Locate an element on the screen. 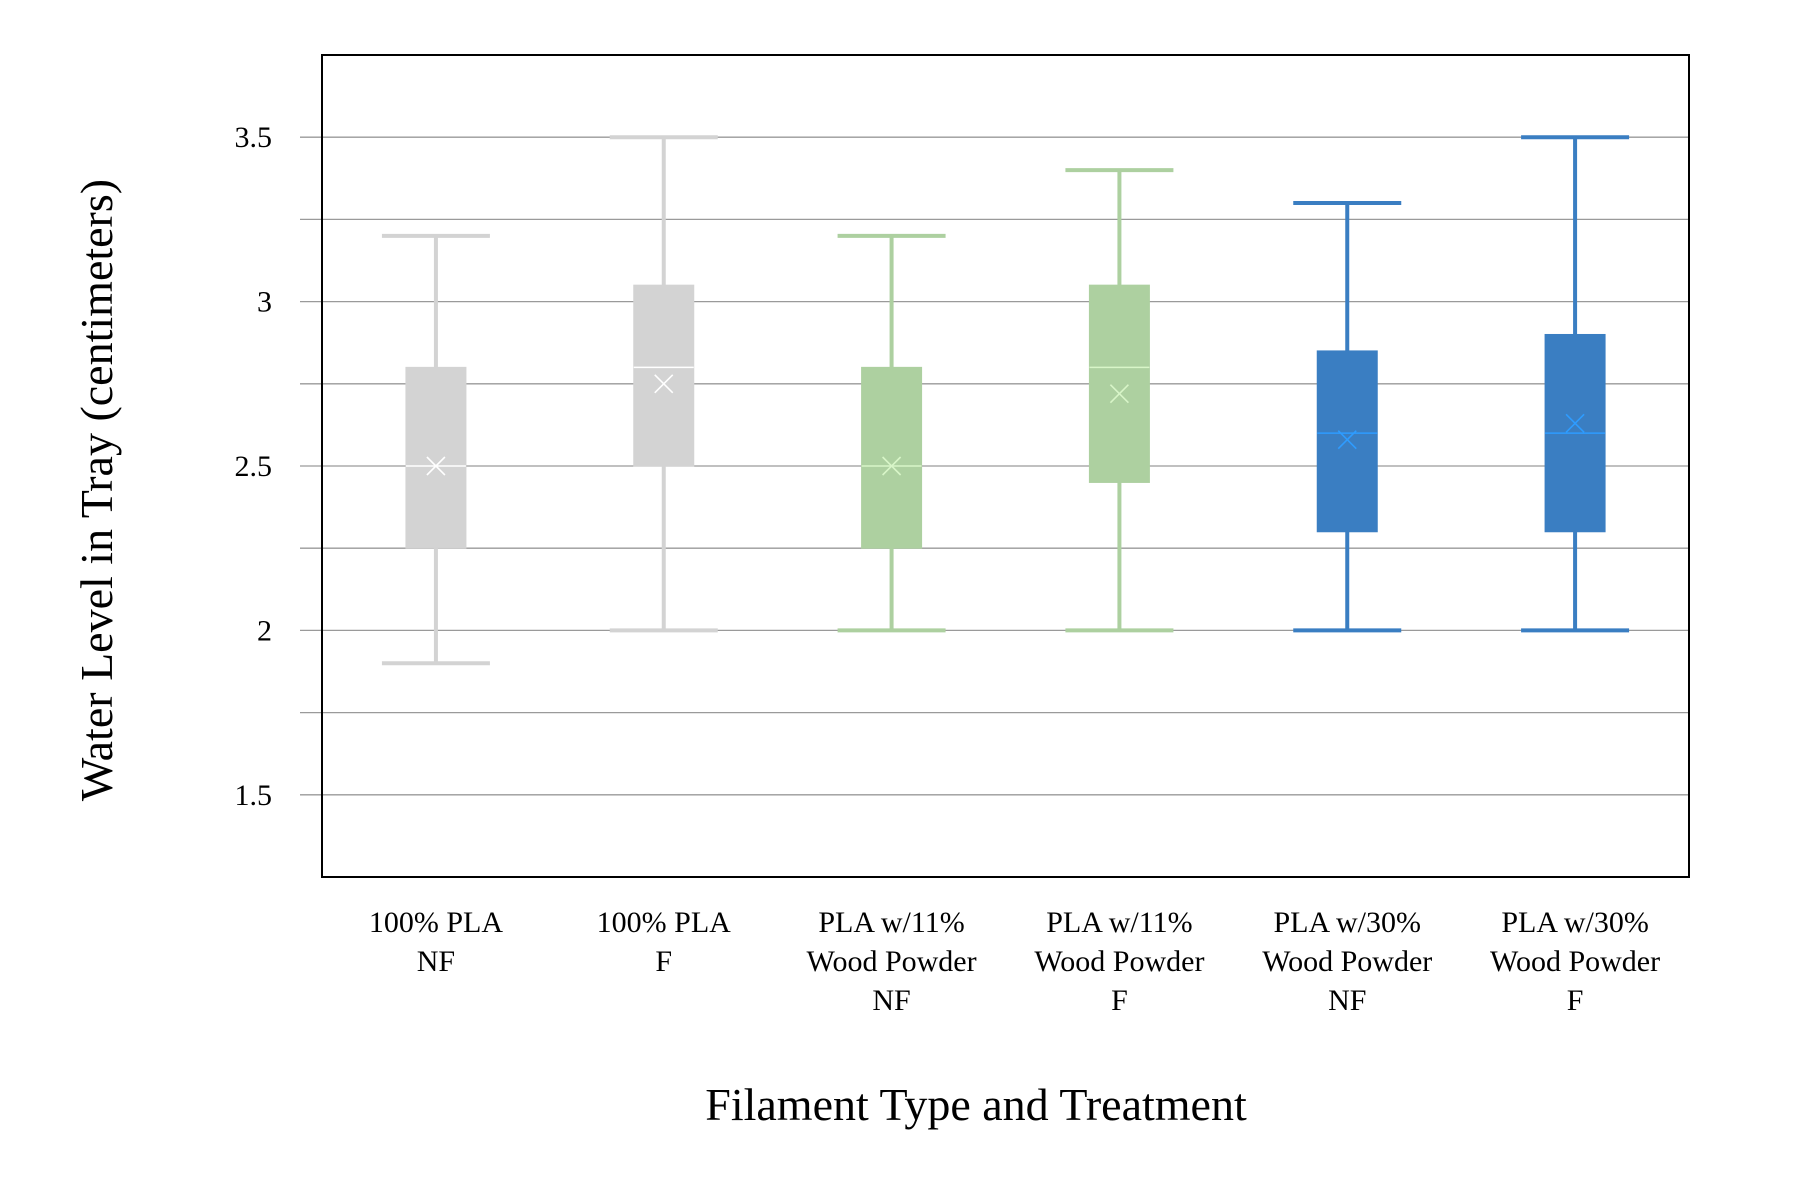 The width and height of the screenshot is (1801, 1201). x-category-label: PLA w/11% Wood Powder NF is located at coordinates (892, 961).